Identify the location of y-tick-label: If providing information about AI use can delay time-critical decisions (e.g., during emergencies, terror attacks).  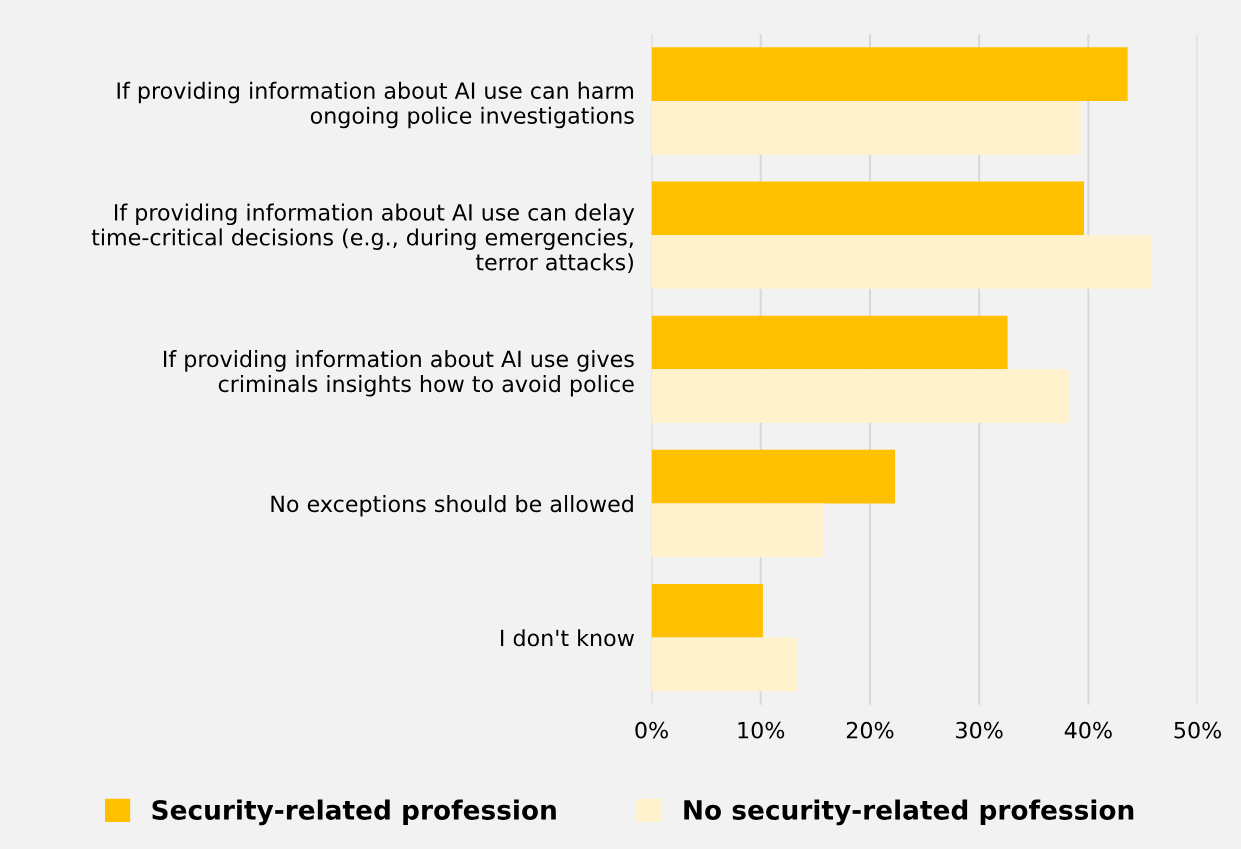
(363, 238).